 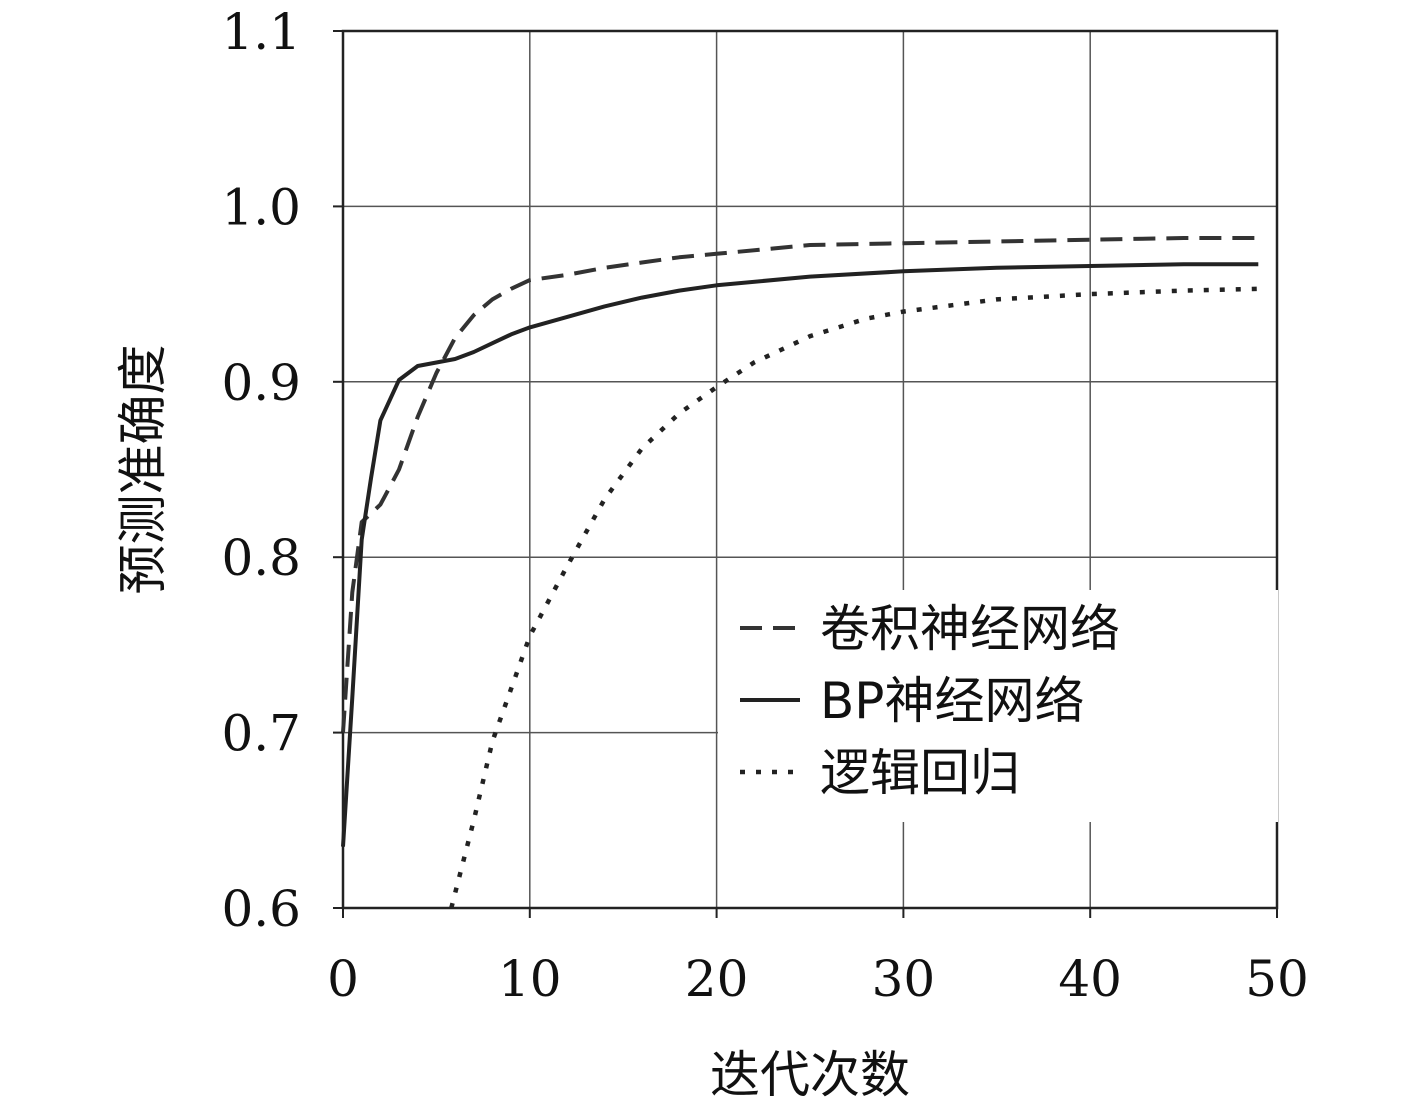 What do you see at coordinates (904, 979) in the screenshot?
I see `x-tick-label: 30` at bounding box center [904, 979].